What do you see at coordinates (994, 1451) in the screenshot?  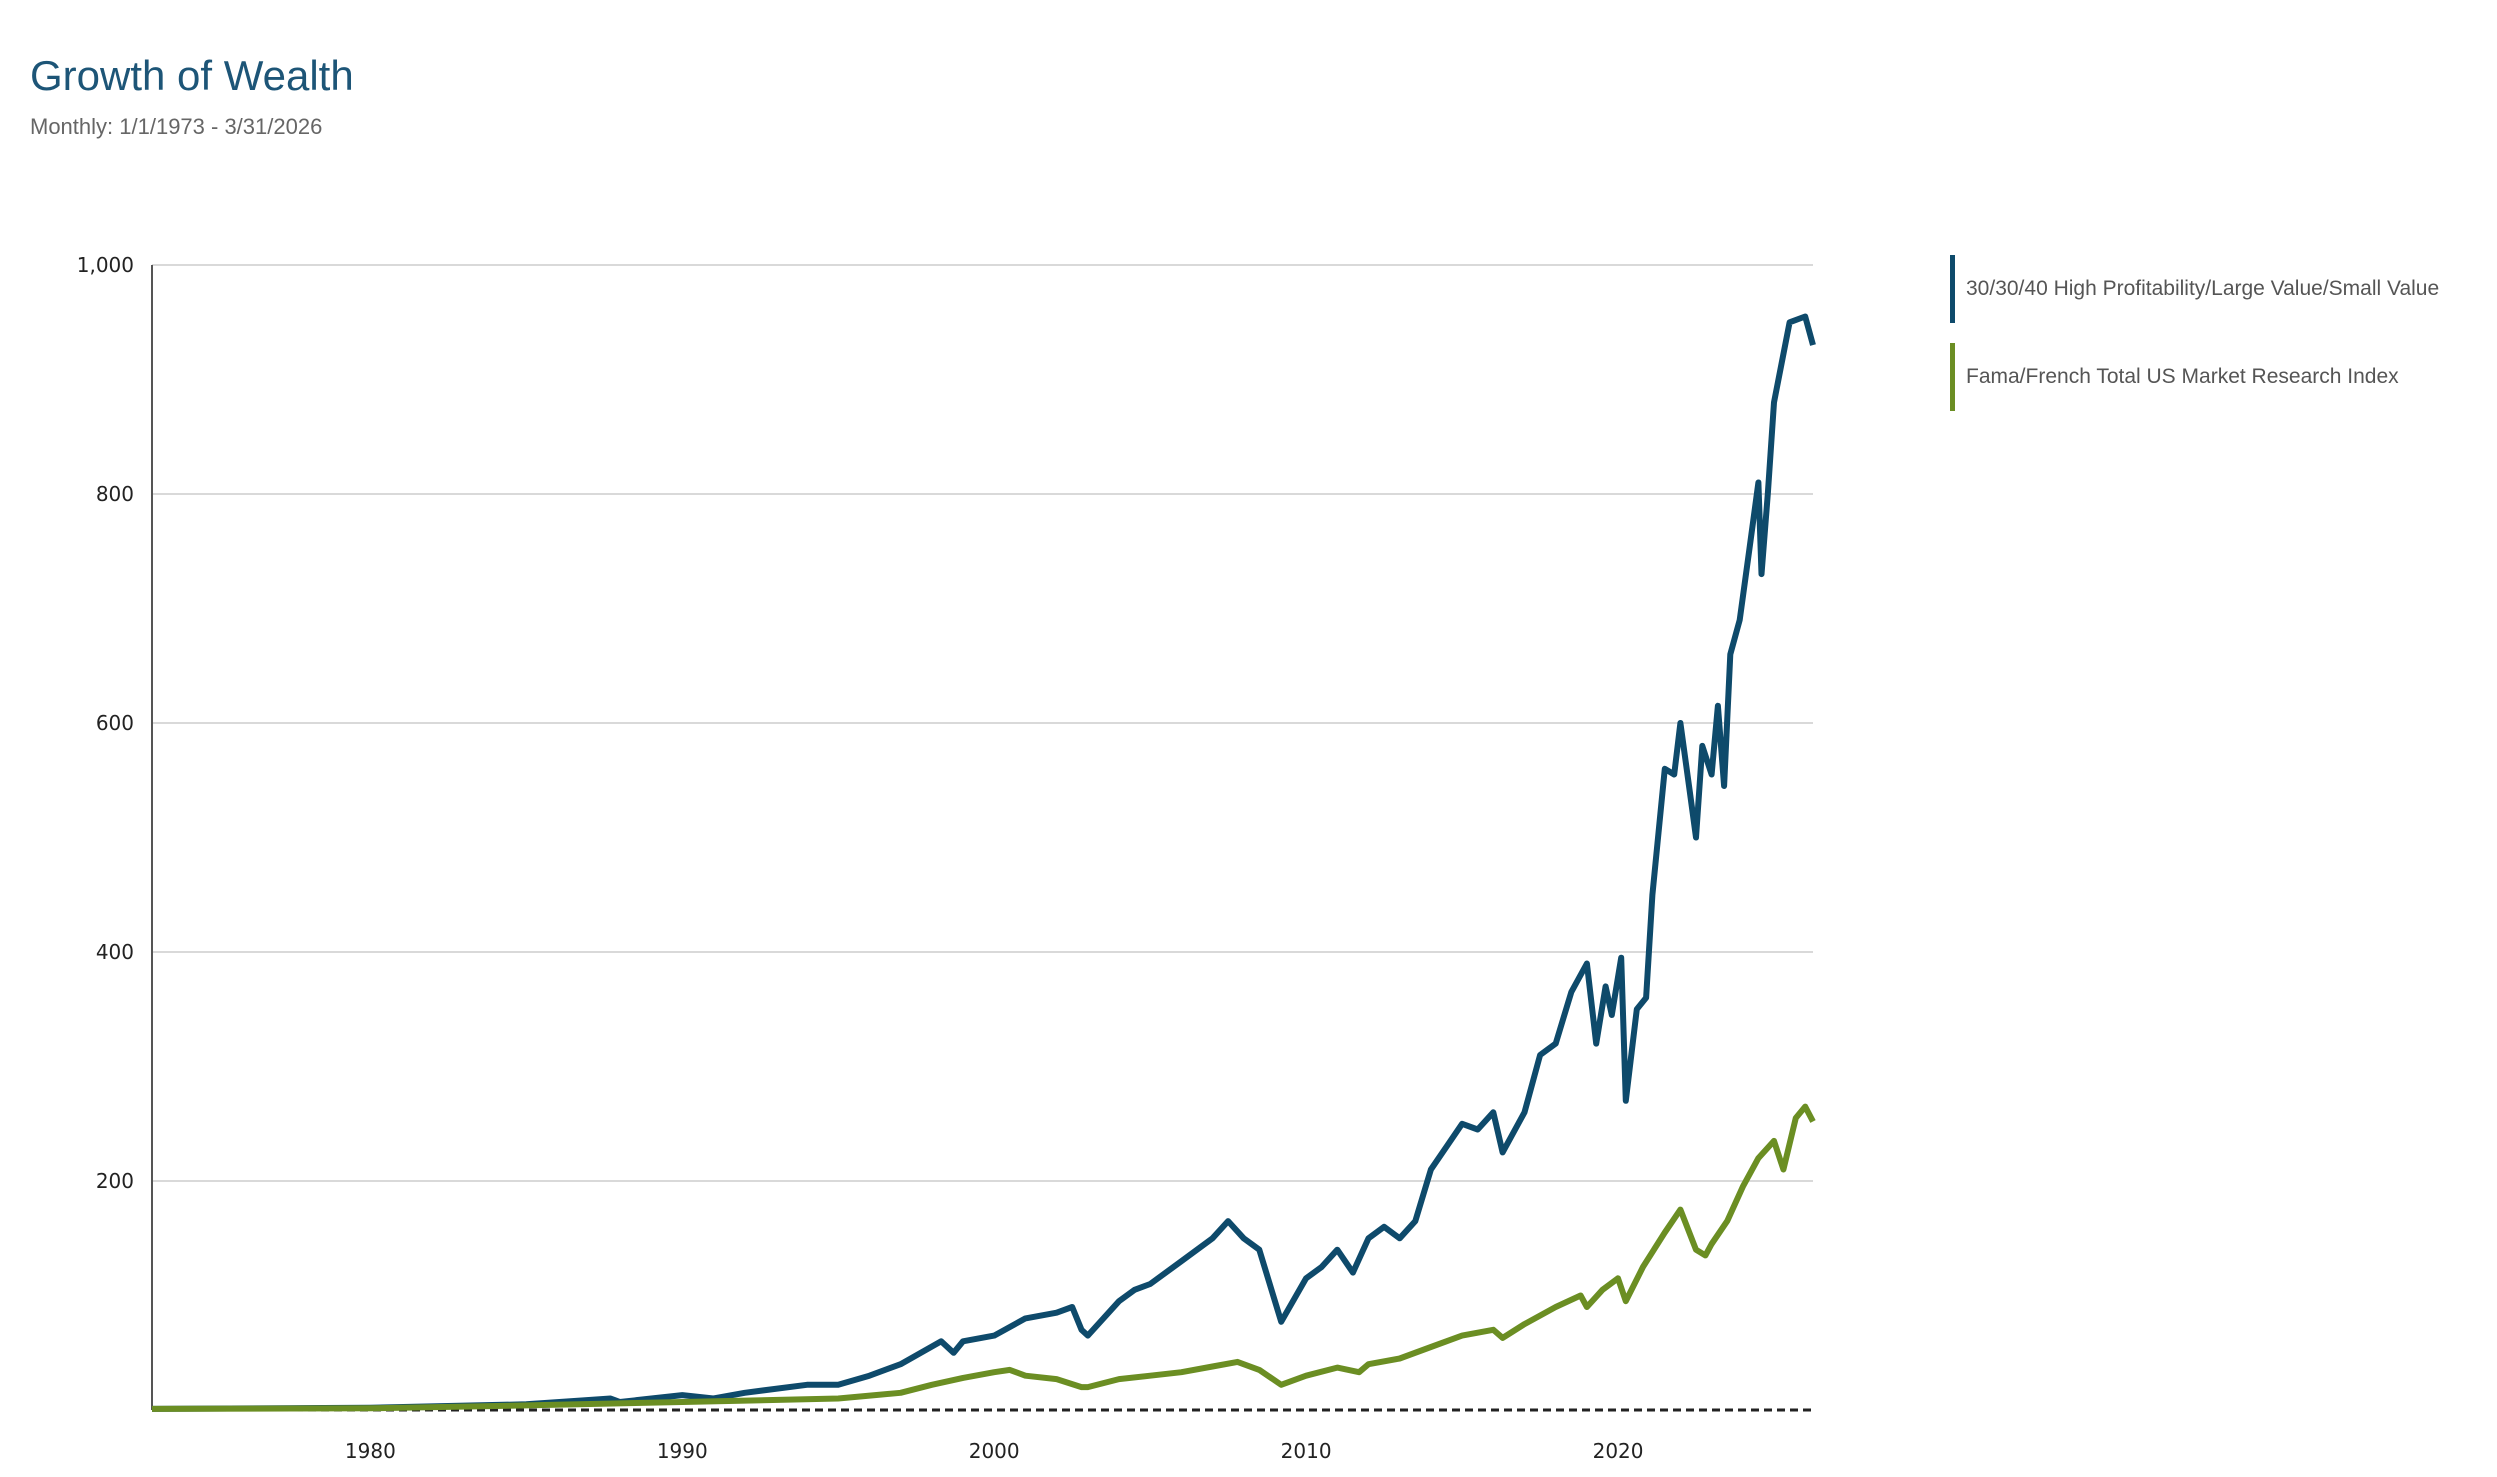 I see `x-tick-label: 2000` at bounding box center [994, 1451].